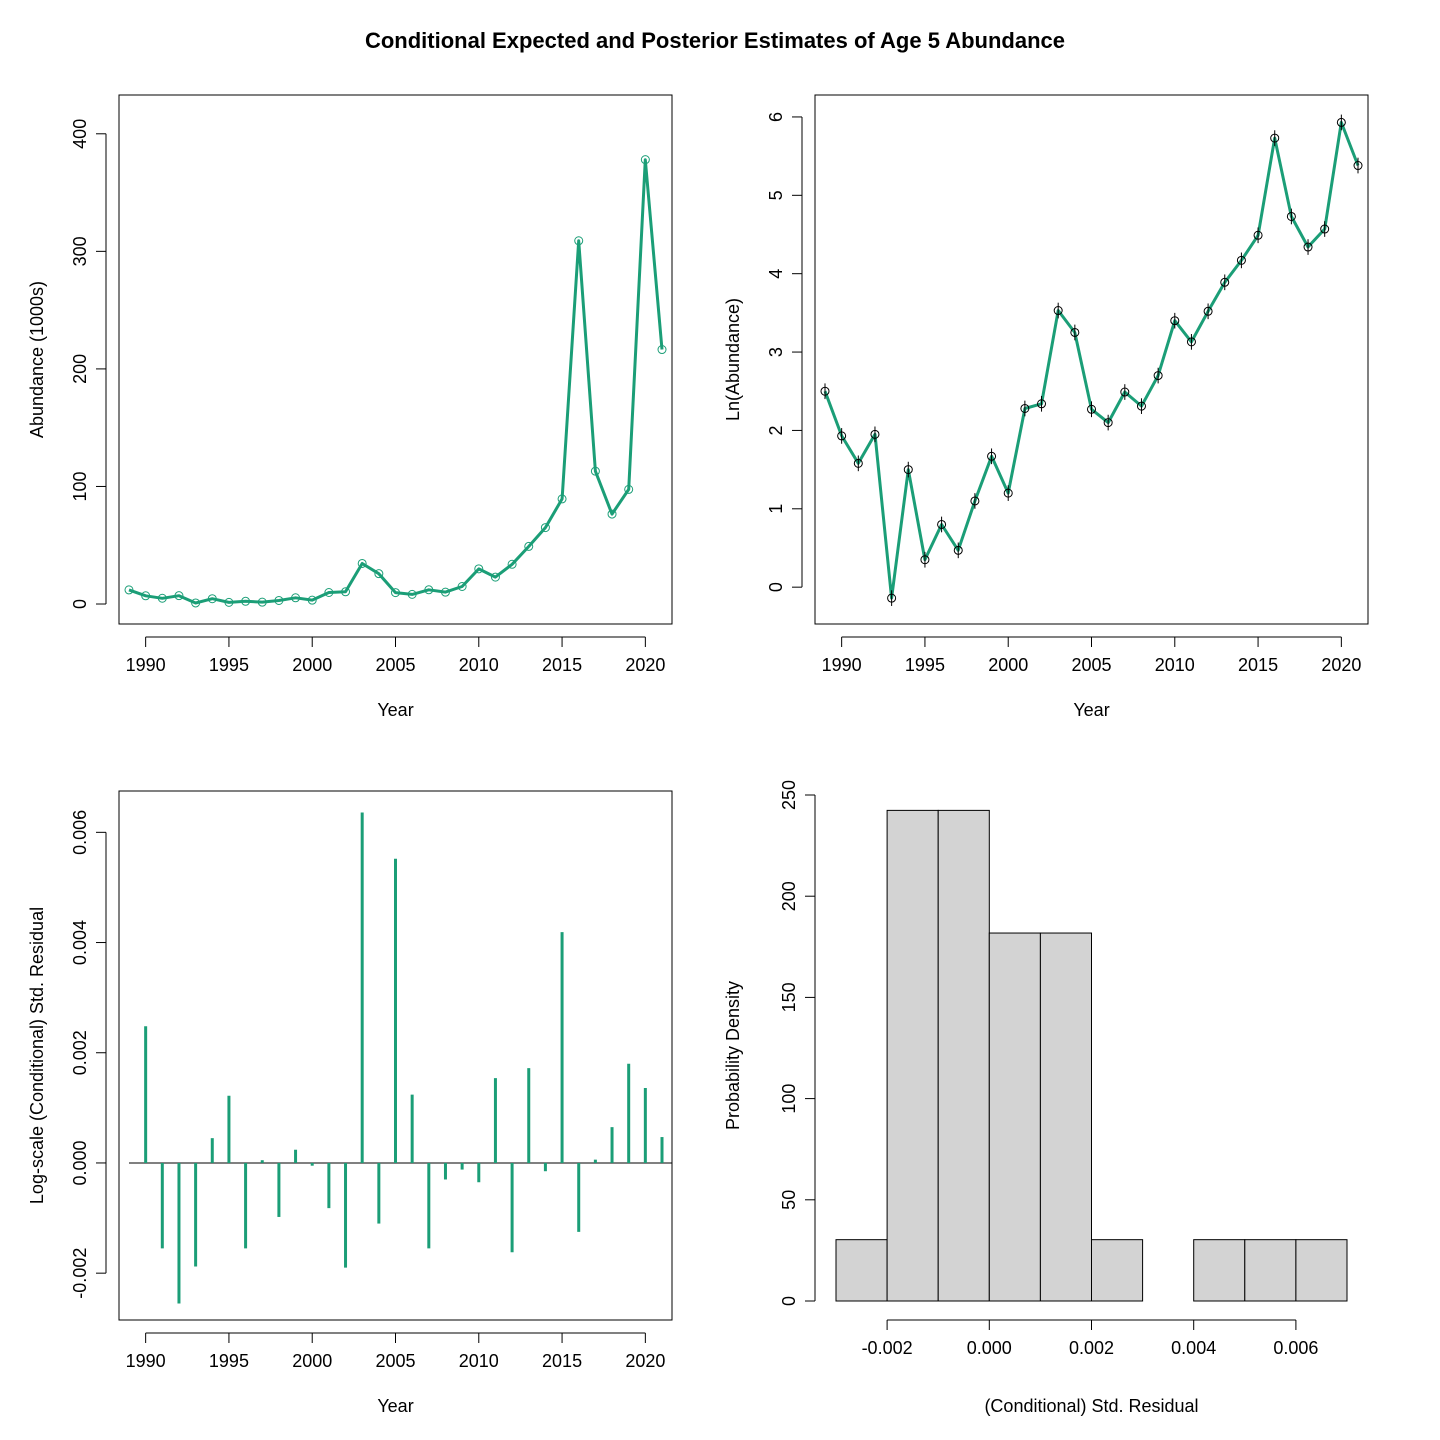 Image resolution: width=1440 pixels, height=1440 pixels. What do you see at coordinates (989, 1348) in the screenshot?
I see `x-tick-label: 0.000` at bounding box center [989, 1348].